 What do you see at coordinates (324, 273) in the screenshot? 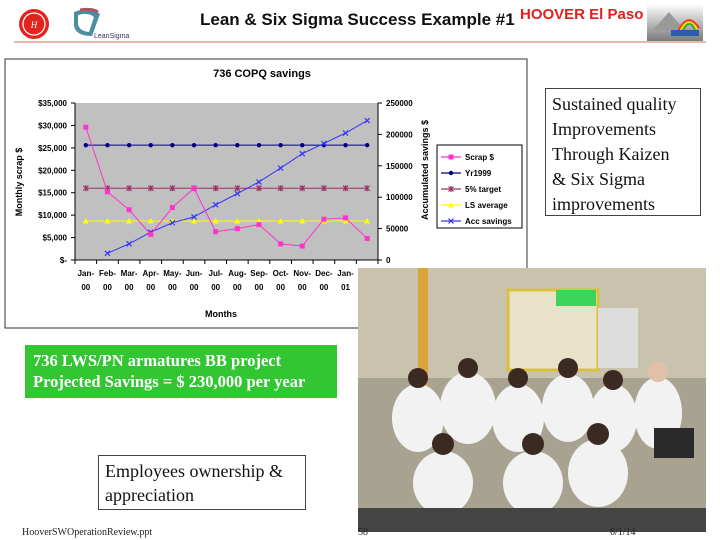
I see `x-tick-label: Dec-` at bounding box center [324, 273].